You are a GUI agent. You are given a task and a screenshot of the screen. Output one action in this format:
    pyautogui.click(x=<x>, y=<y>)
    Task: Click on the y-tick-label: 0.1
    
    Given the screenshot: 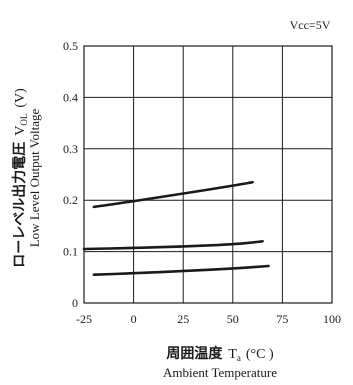 What is the action you would take?
    pyautogui.click(x=70, y=252)
    